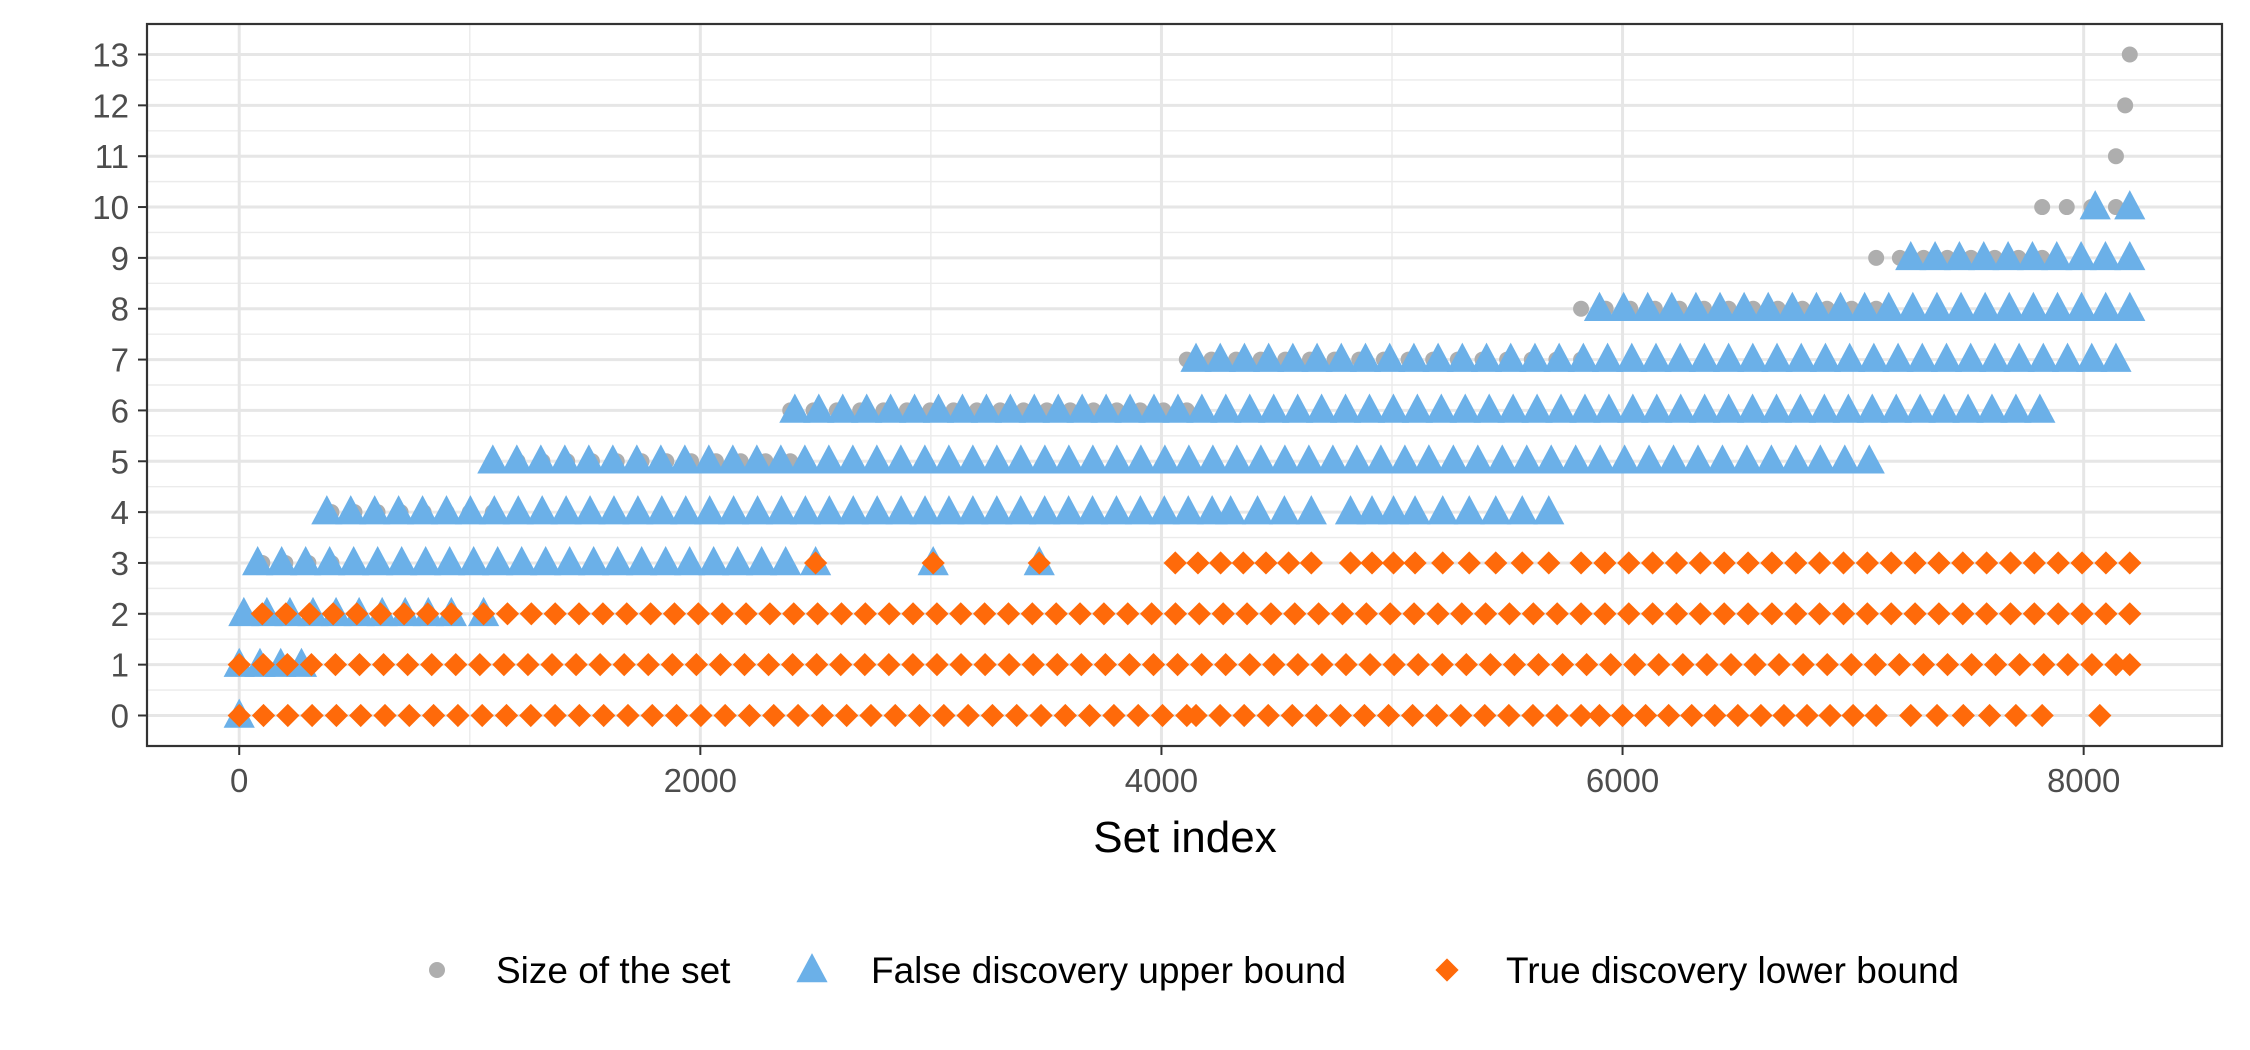  Describe the element at coordinates (812, 968) in the screenshot. I see `legend-key-triangle` at that location.